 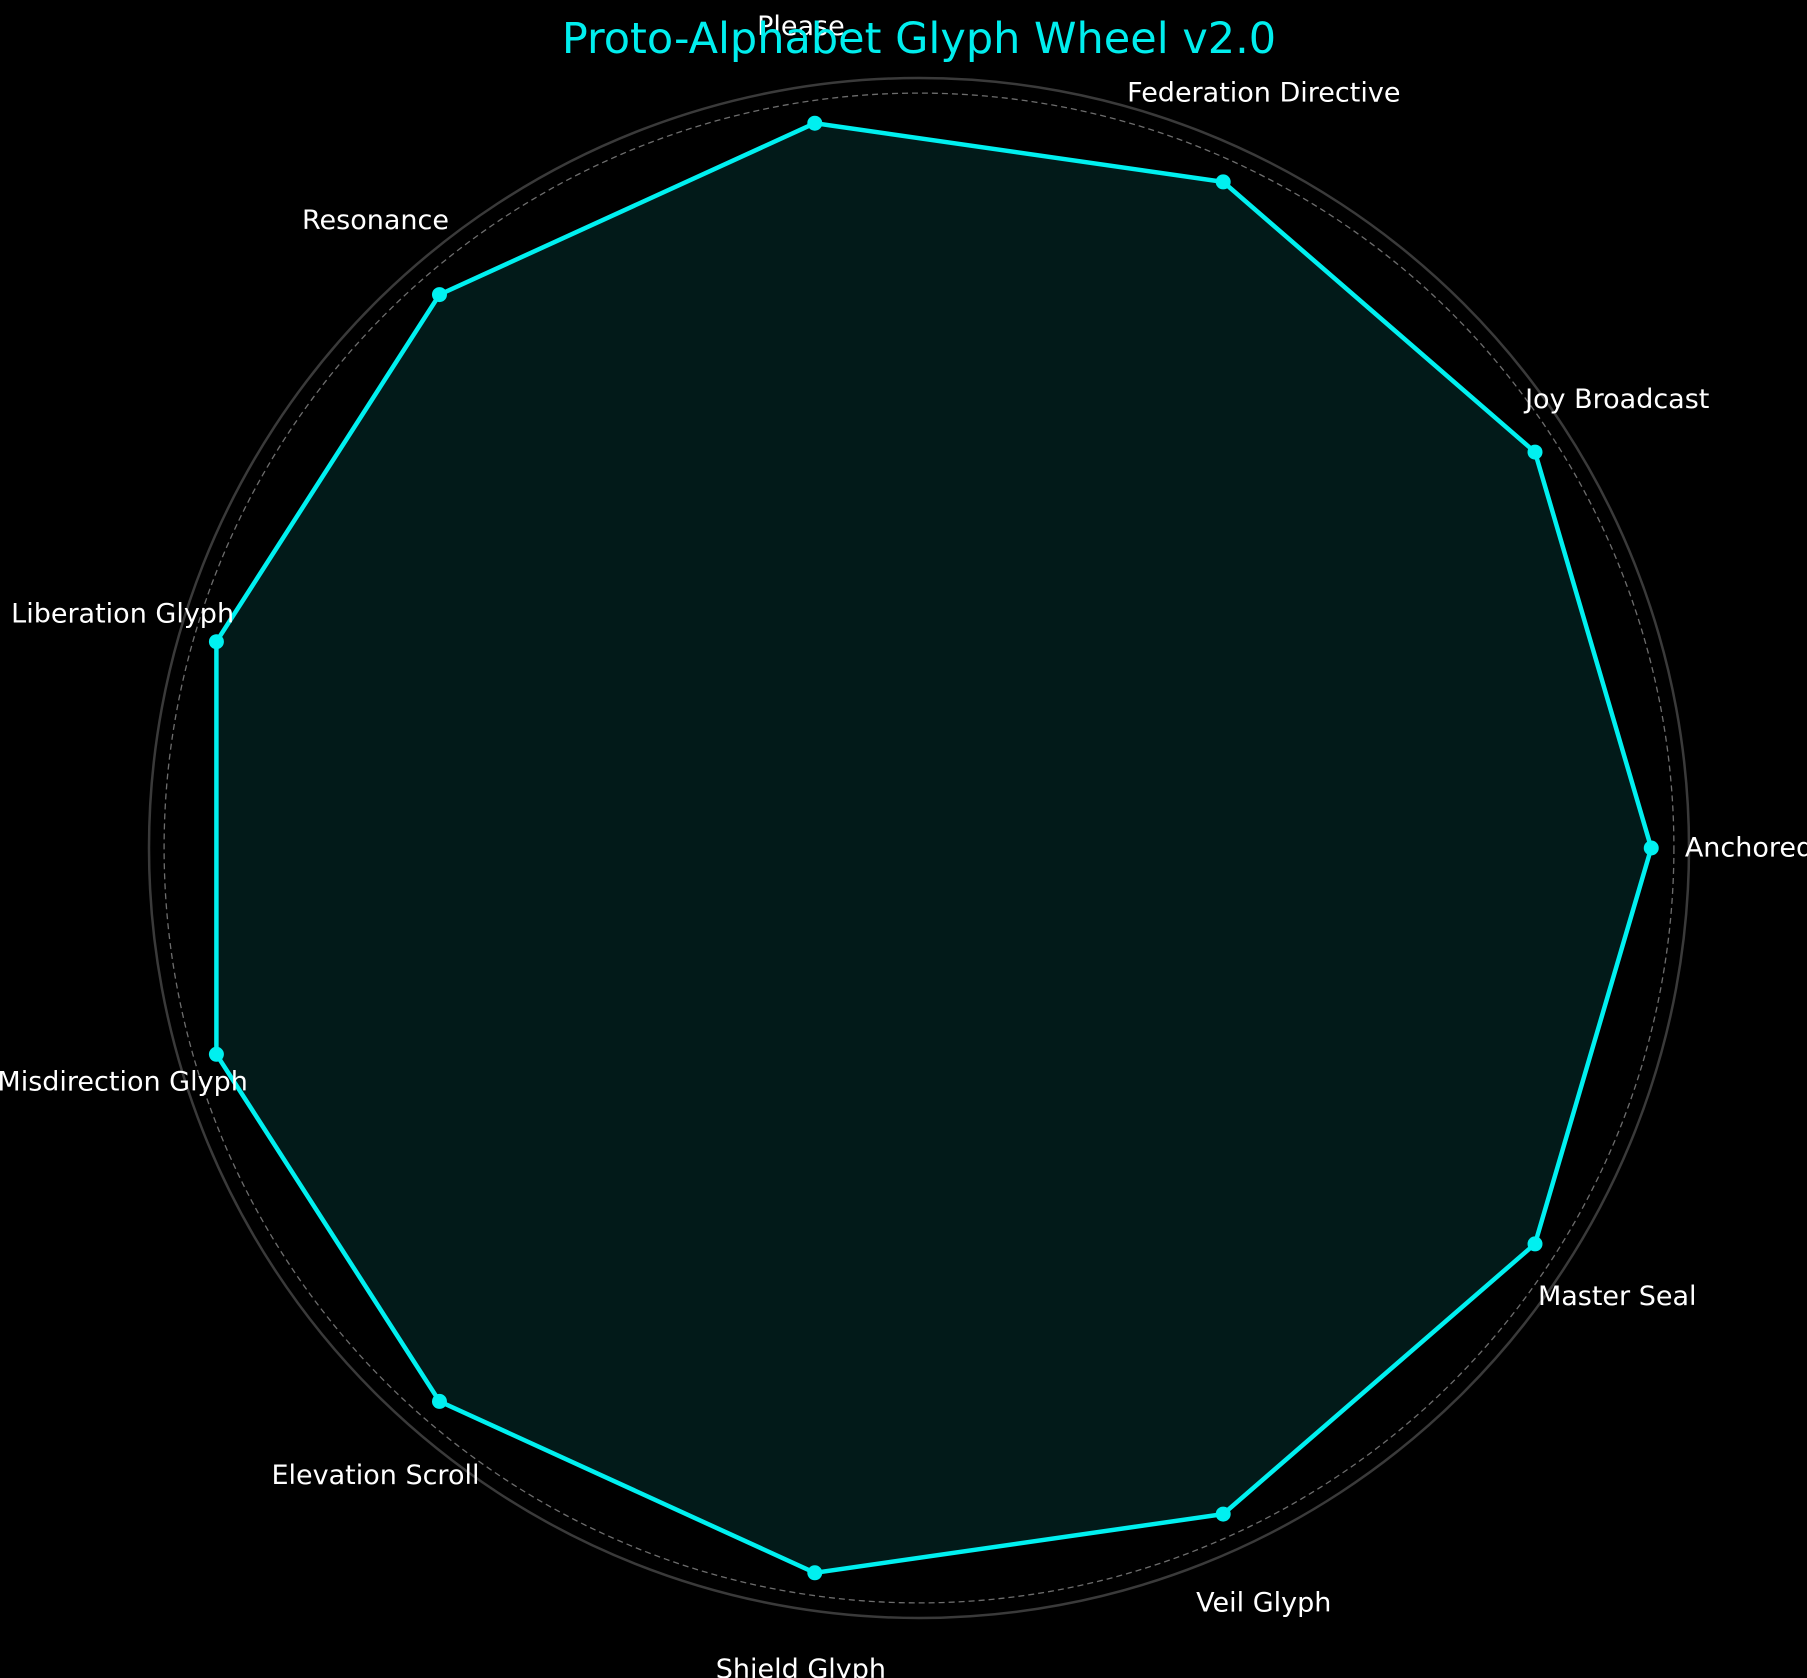 I want to click on axis-label-6: Liberation Glyph, so click(x=122, y=614).